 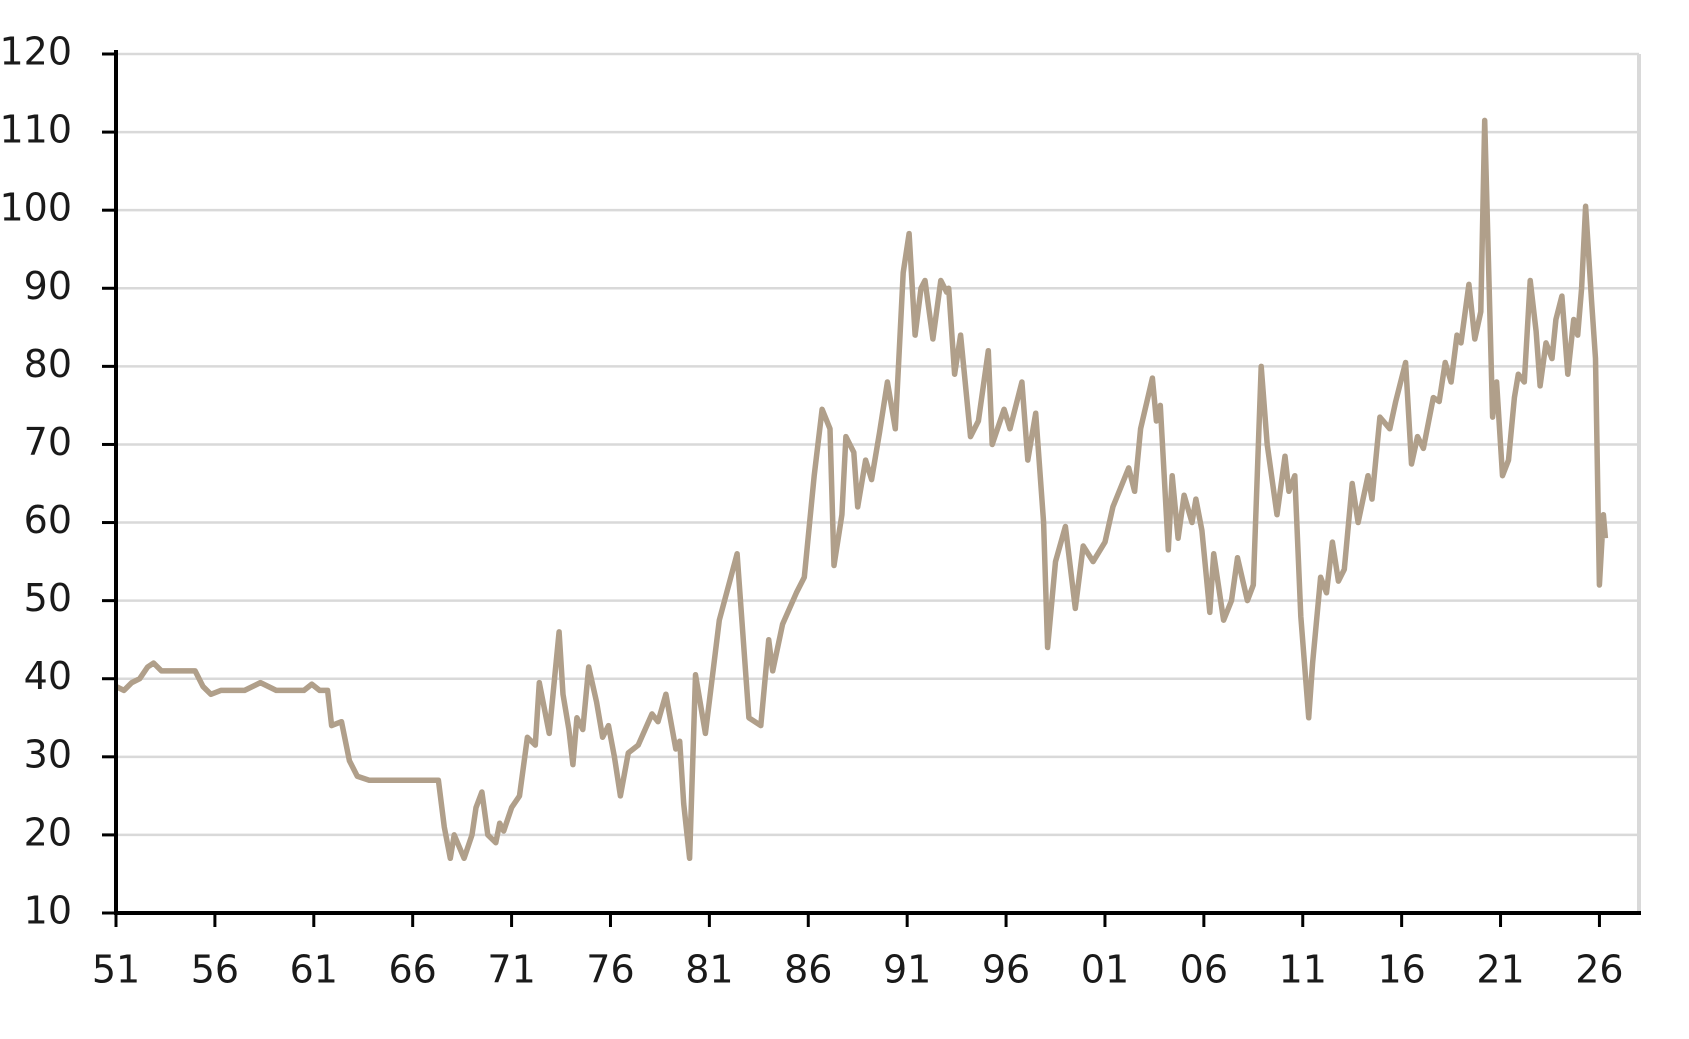 I want to click on x-tick-label: 51, so click(x=116, y=970).